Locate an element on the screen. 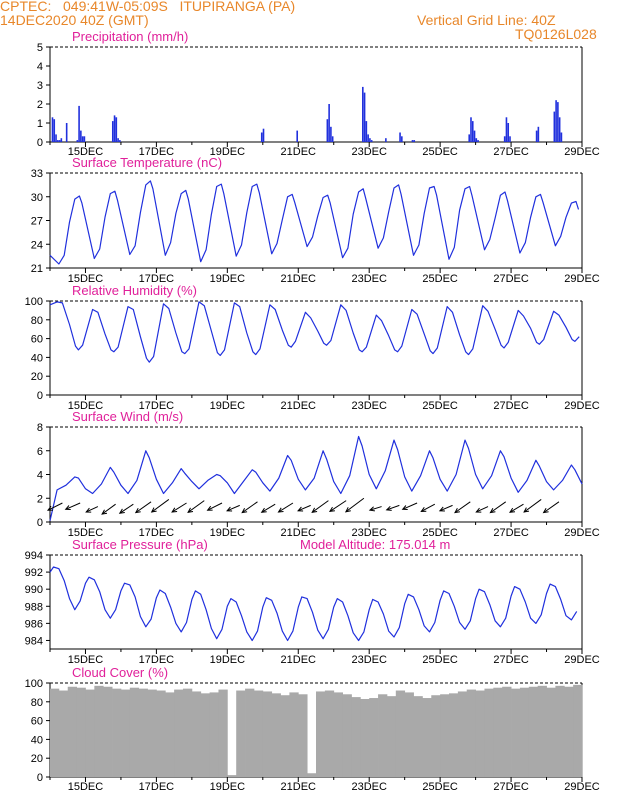 This screenshot has height=800, width=618. pressure-xtick-label: 27DEC is located at coordinates (511, 660).